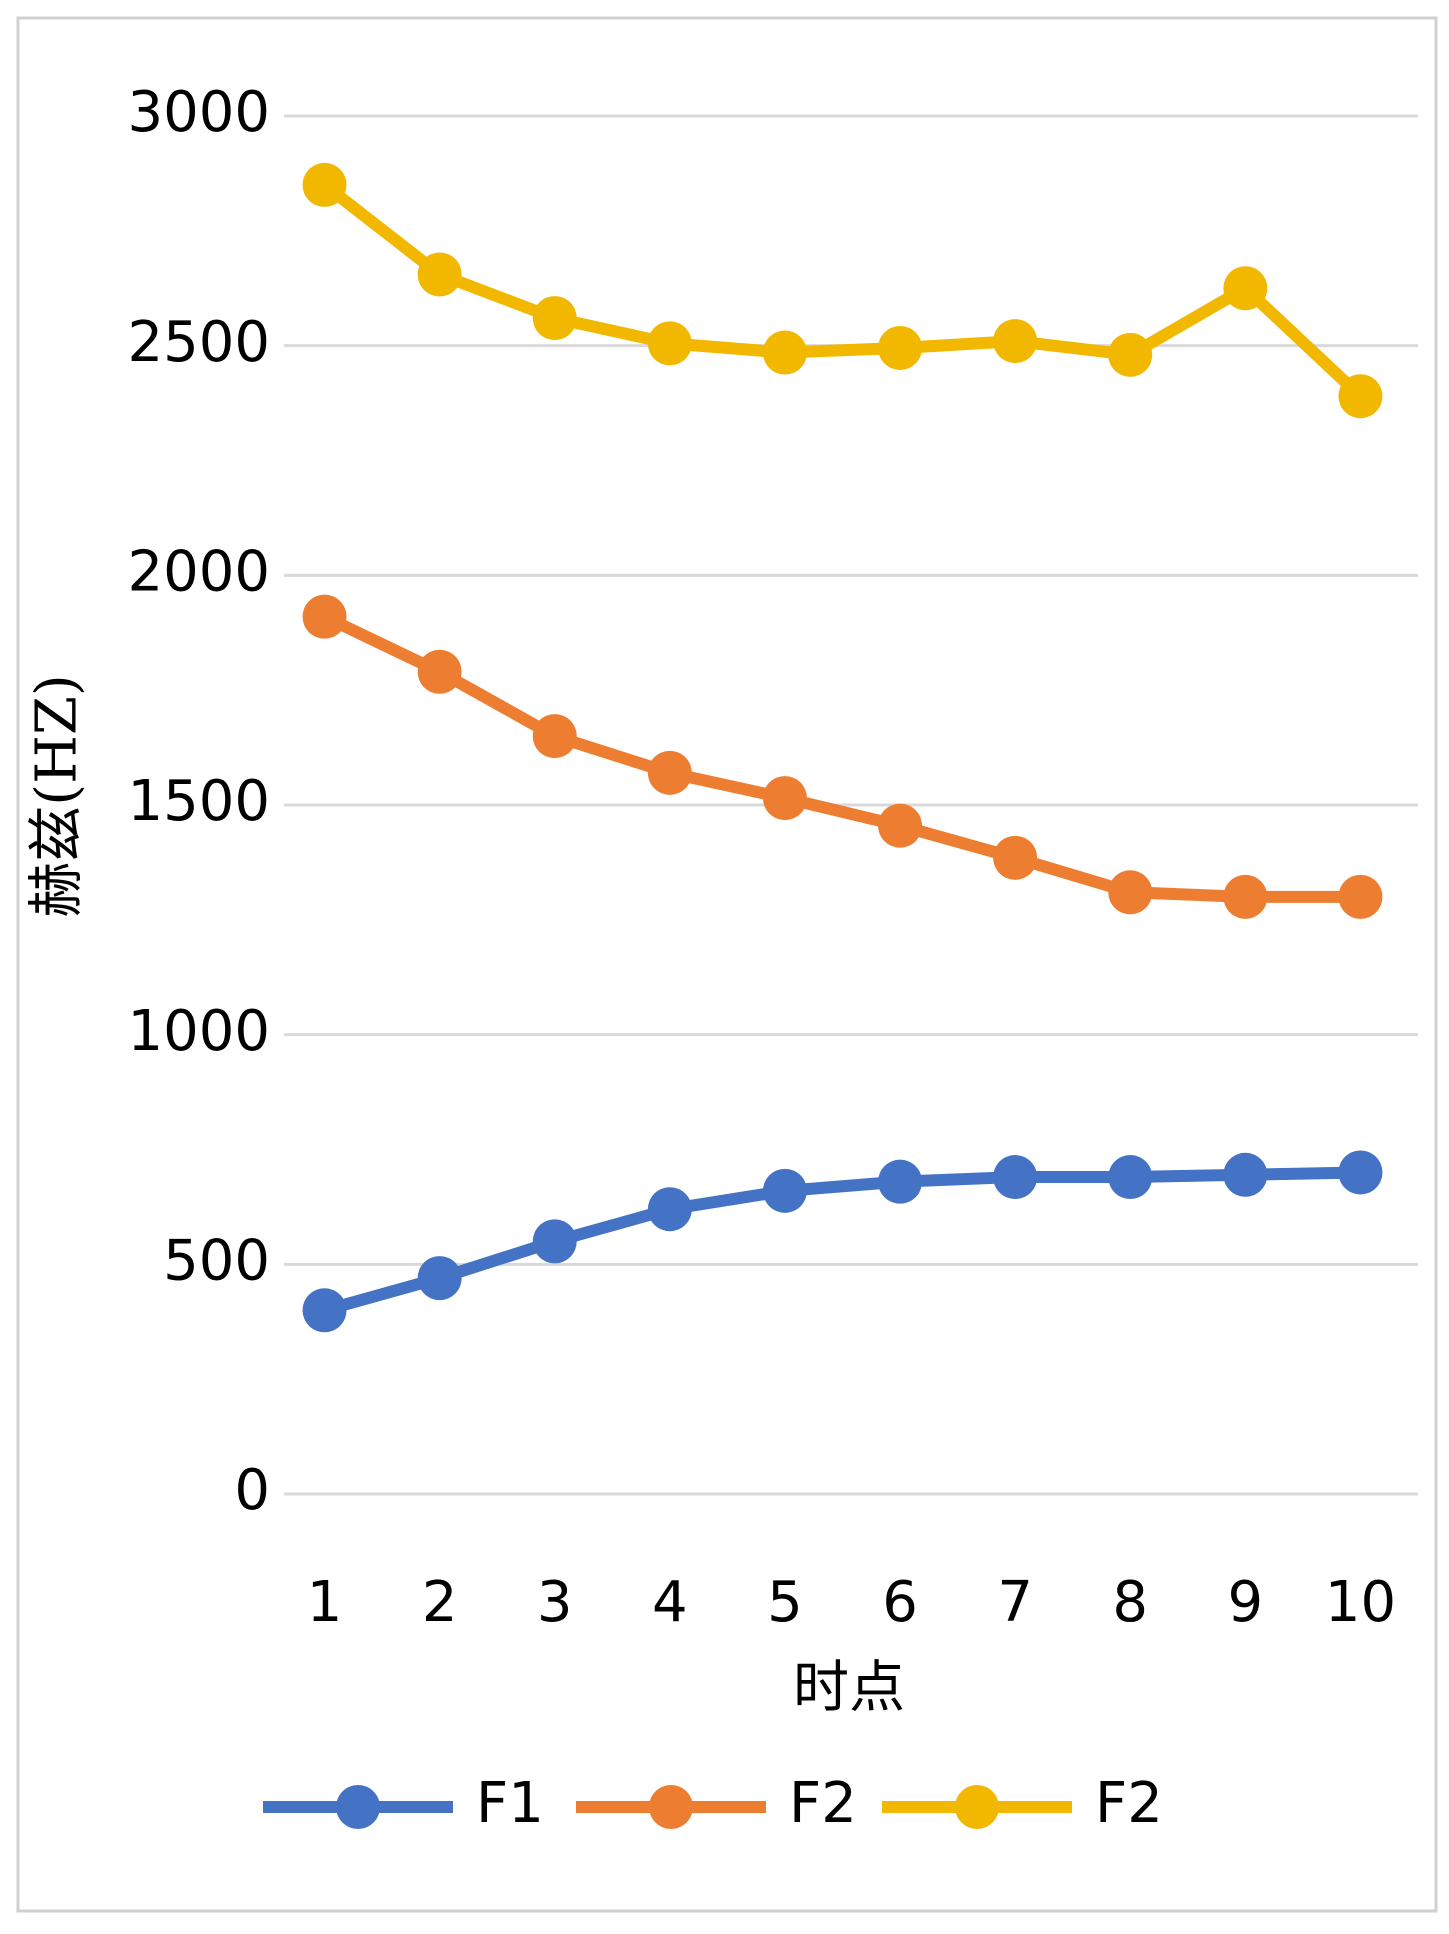 The height and width of the screenshot is (1934, 1449). Describe the element at coordinates (785, 1602) in the screenshot. I see `x-tick-label: 5` at that location.